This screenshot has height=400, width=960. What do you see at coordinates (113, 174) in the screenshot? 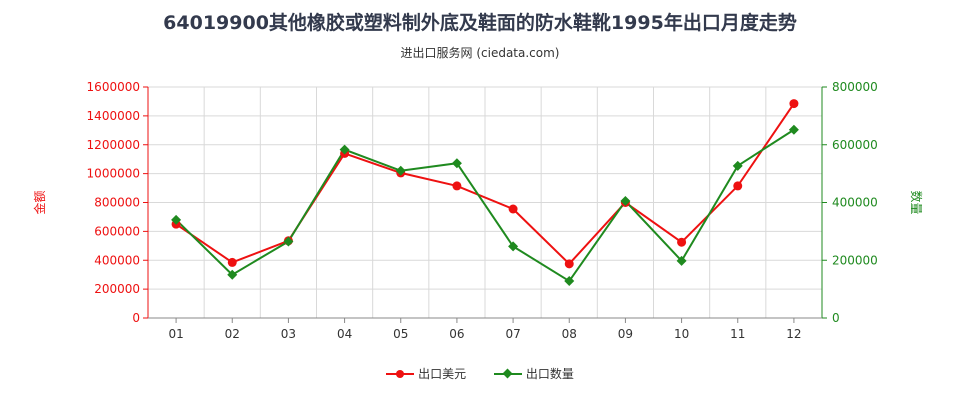
I see `left-tick-label: 1000000` at bounding box center [113, 174].